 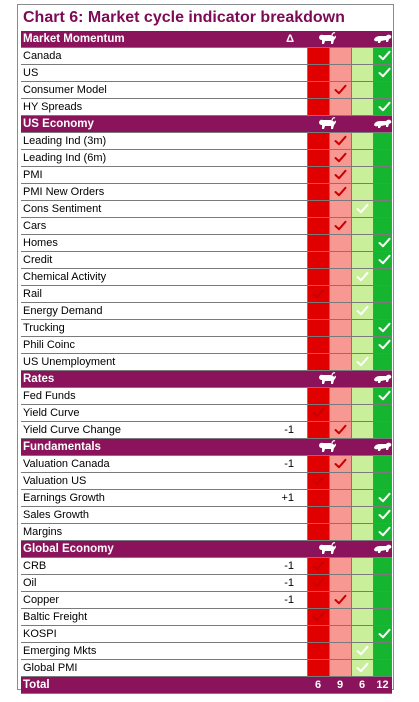 I want to click on indicator-row: Margins, so click(x=206, y=532).